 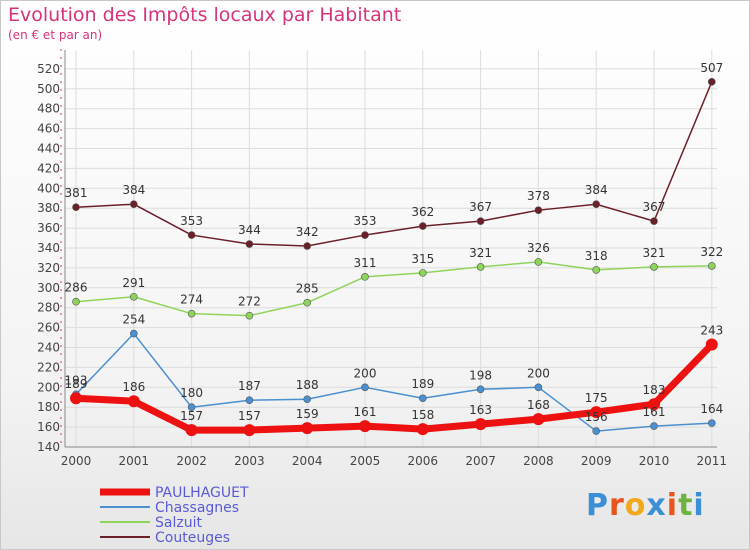 I want to click on data-label: 344, so click(x=249, y=230).